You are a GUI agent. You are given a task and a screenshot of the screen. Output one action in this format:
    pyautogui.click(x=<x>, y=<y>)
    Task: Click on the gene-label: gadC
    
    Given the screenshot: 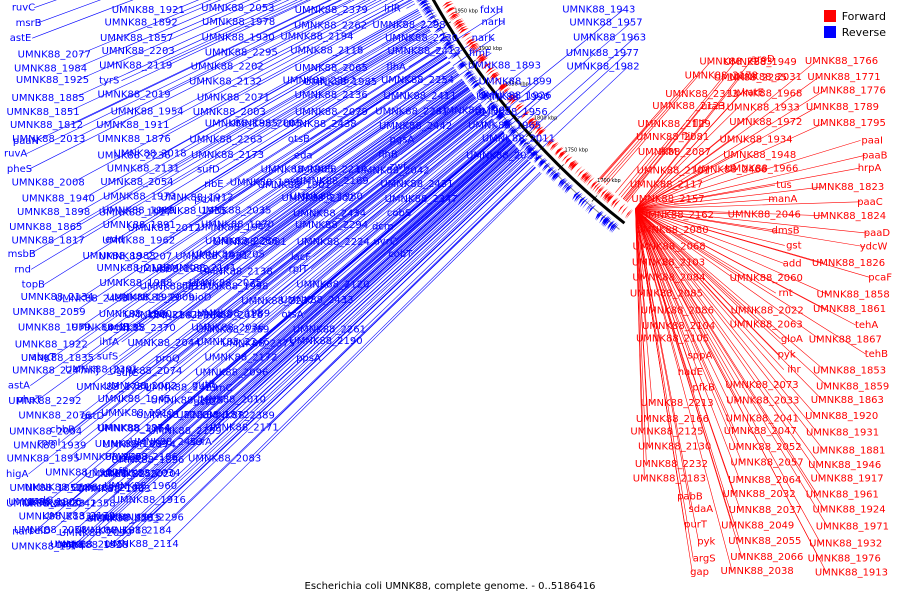 What is the action you would take?
    pyautogui.click(x=40, y=500)
    